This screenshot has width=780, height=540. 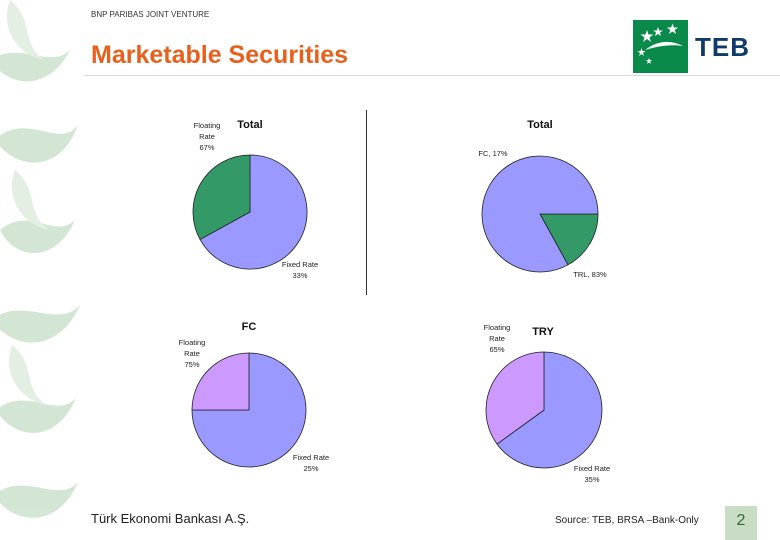 I want to click on slice-label-line: 35%, so click(x=591, y=479).